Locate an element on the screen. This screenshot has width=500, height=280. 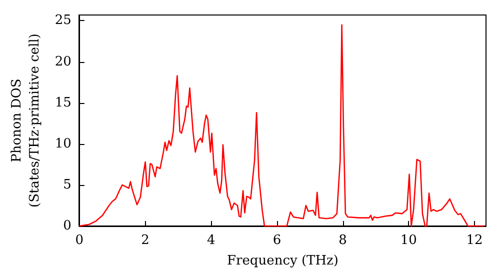
x-axis-title: Frequency (THz) is located at coordinates (282, 260).